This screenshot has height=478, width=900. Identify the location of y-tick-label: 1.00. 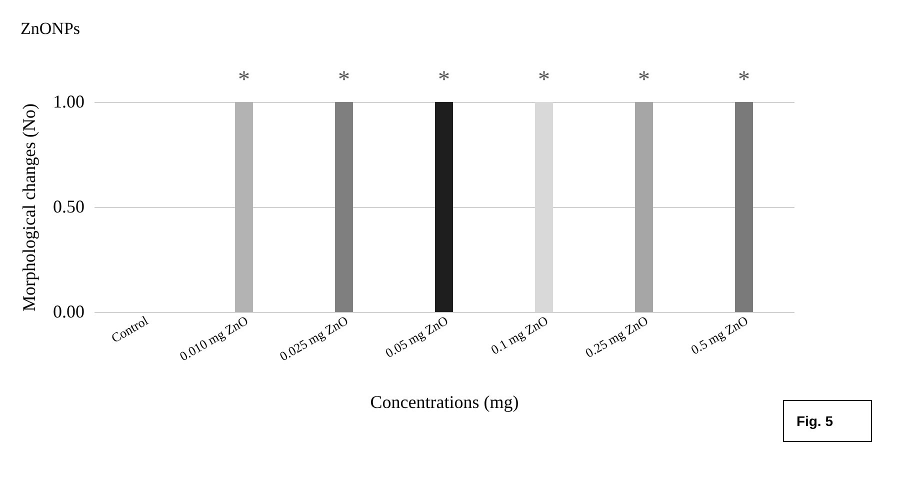
(68, 102).